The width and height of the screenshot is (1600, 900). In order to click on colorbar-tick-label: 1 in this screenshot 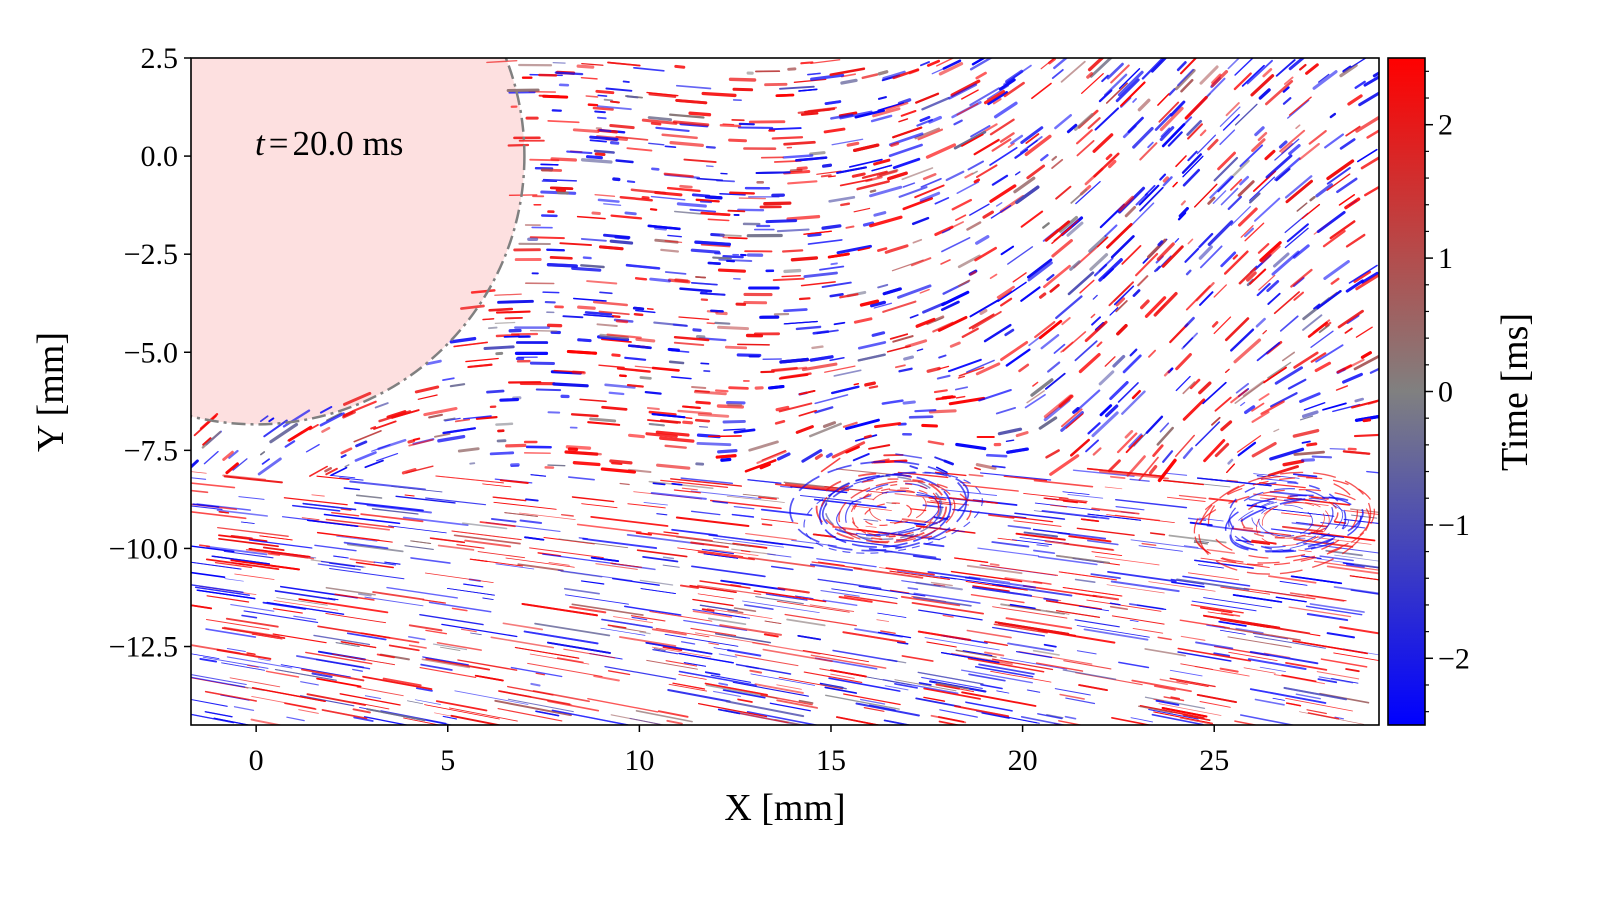, I will do `click(1445, 258)`.